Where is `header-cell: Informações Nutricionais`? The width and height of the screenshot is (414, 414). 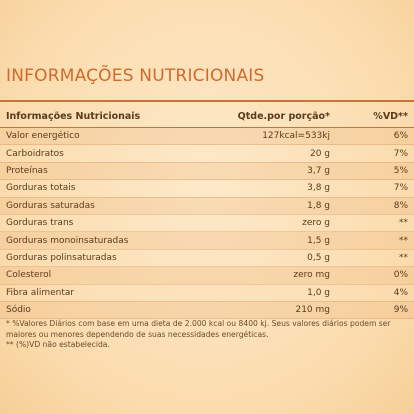
header-cell: Informações Nutricionais is located at coordinates (105, 117).